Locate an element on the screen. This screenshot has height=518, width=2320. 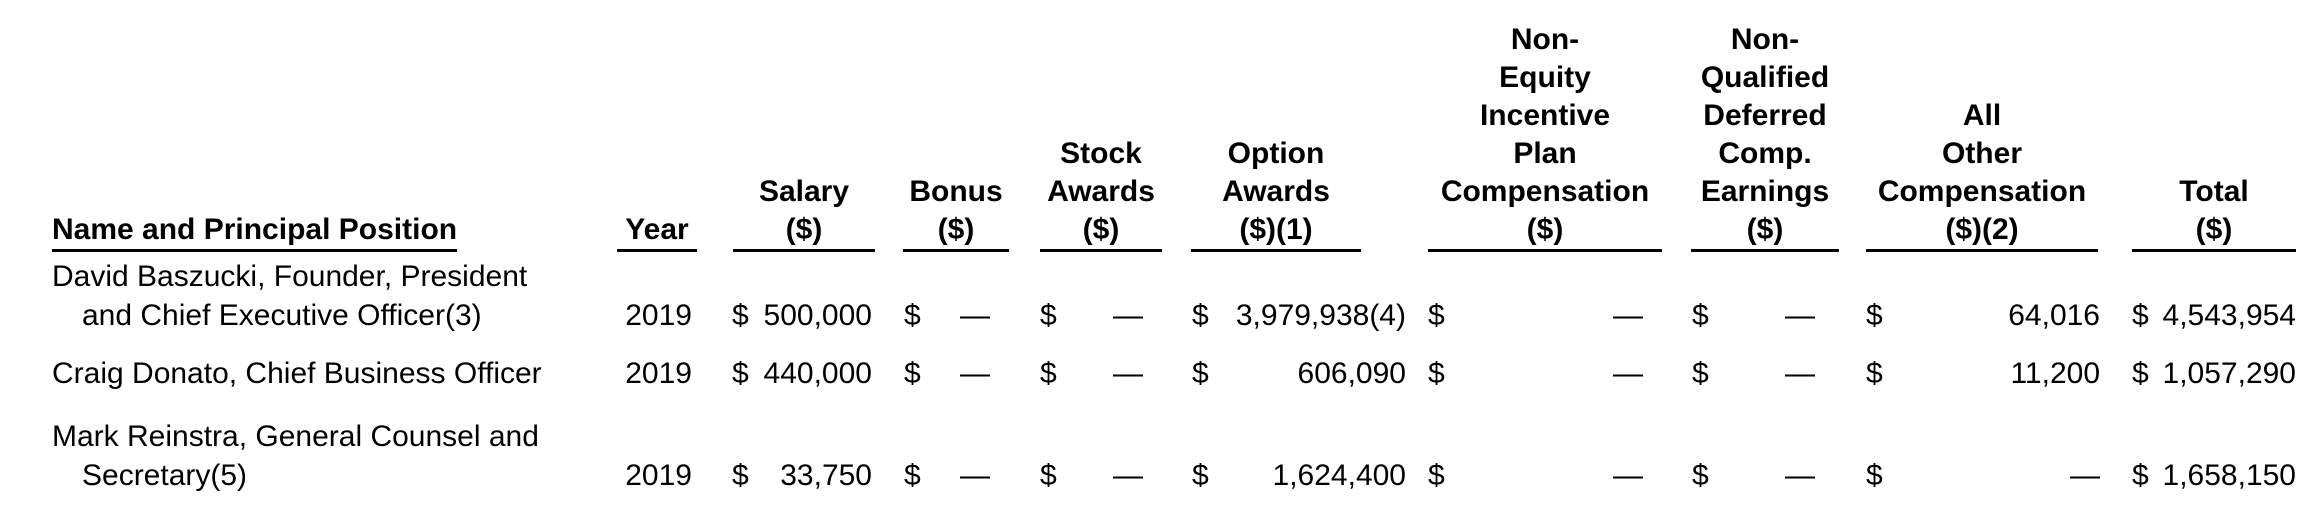
header-nonequity-line: Incentive is located at coordinates (1545, 115).